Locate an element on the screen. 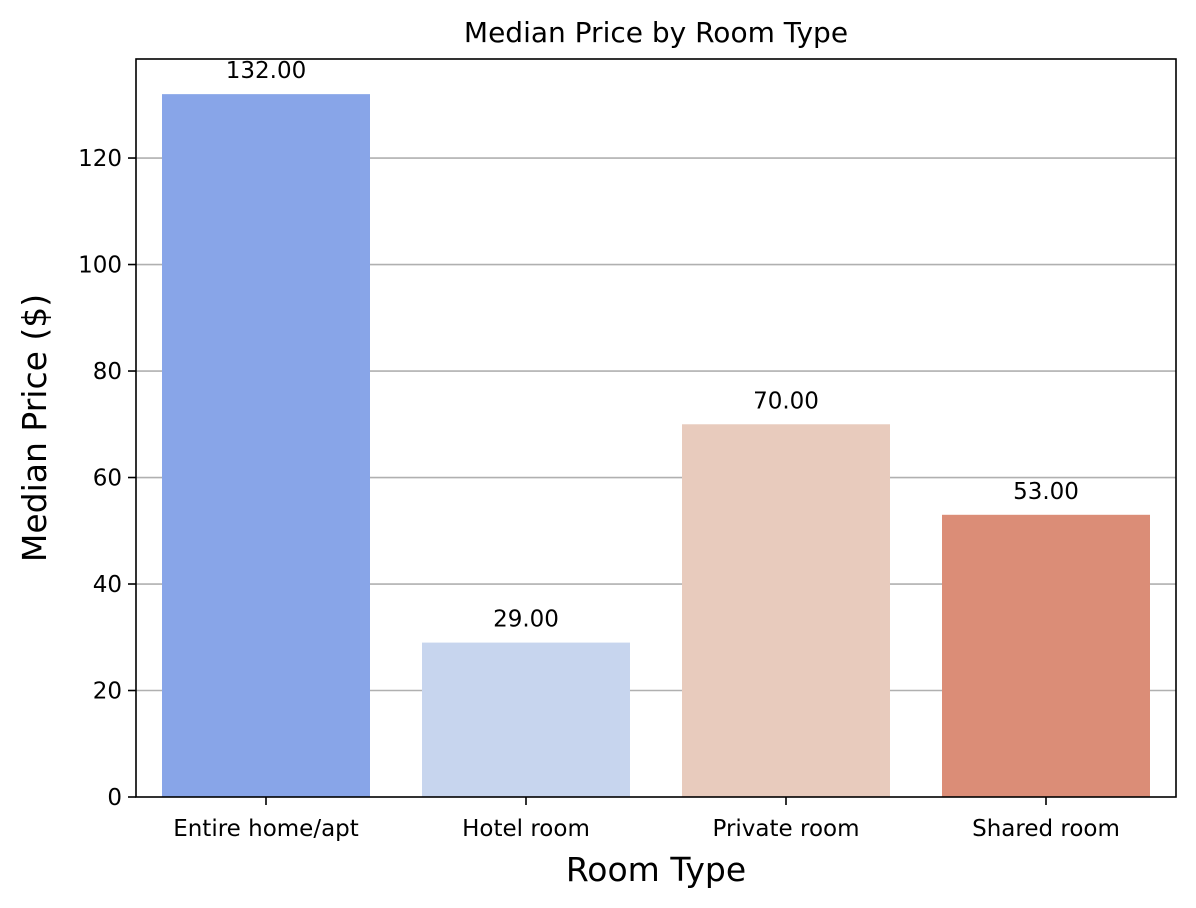 The height and width of the screenshot is (908, 1196). y-tick-label: 100 is located at coordinates (100, 266).